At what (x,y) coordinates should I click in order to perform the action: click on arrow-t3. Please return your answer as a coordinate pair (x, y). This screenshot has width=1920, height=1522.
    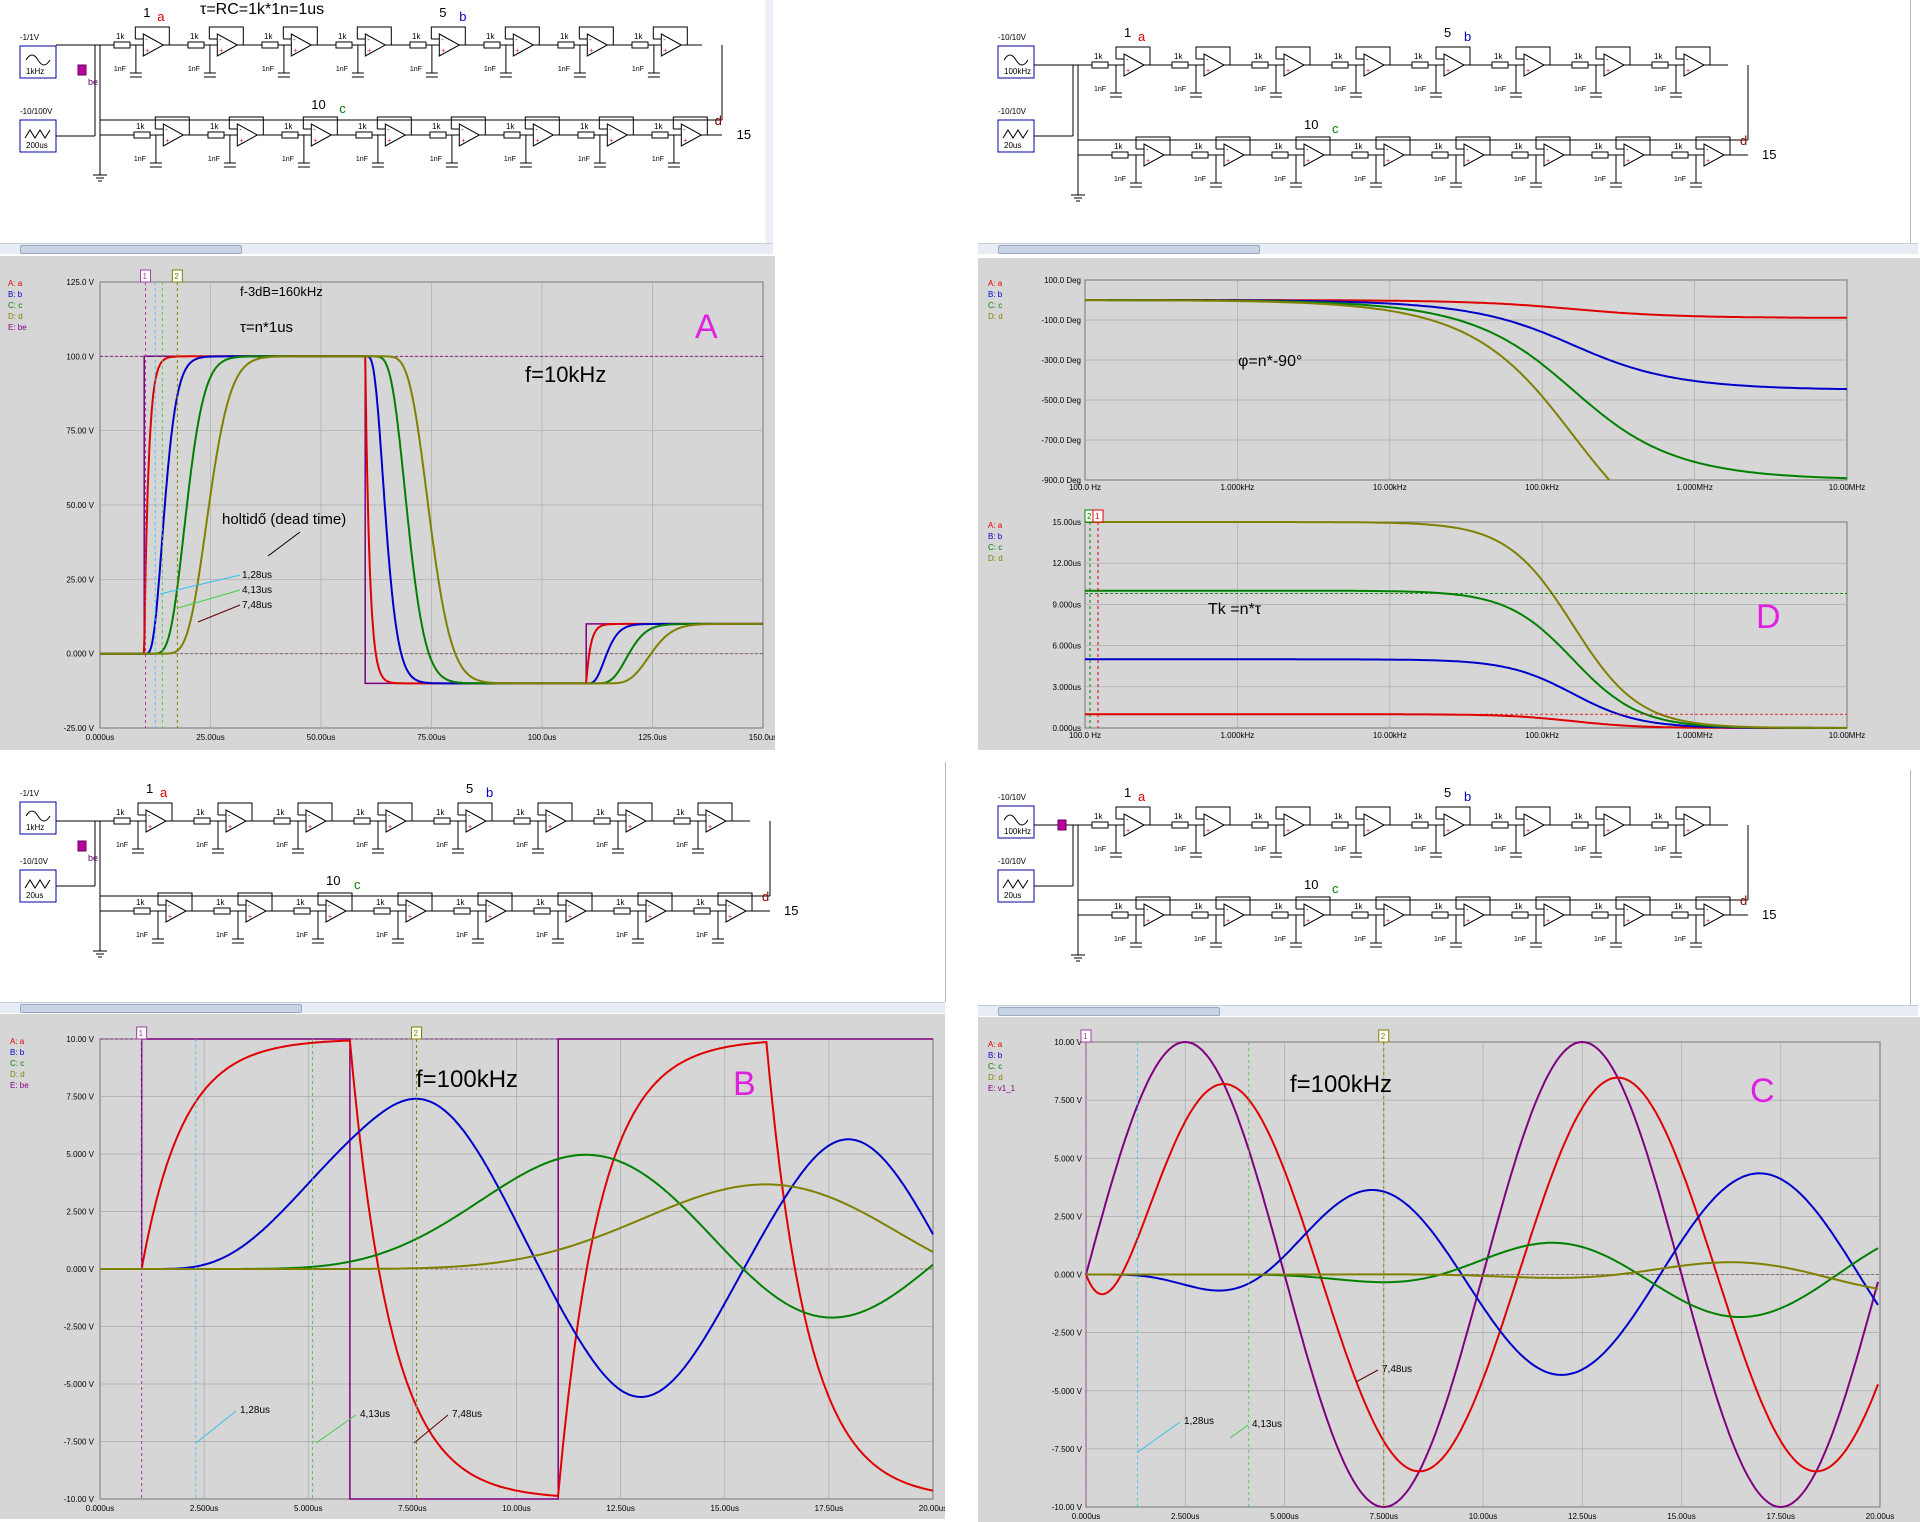
    Looking at the image, I should click on (219, 613).